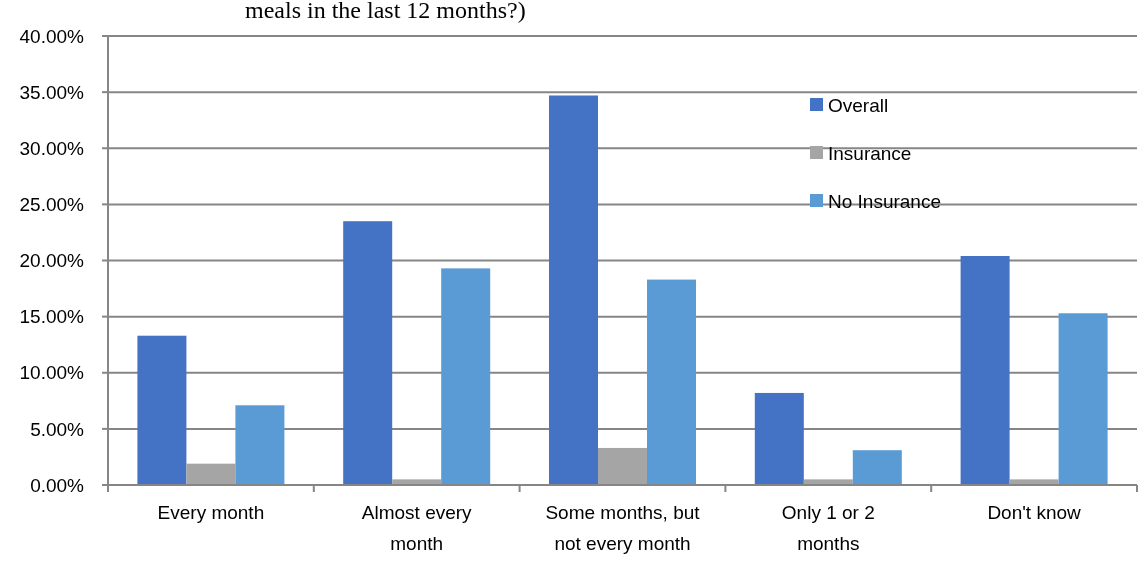  I want to click on x-tick-label: Every month, so click(211, 512).